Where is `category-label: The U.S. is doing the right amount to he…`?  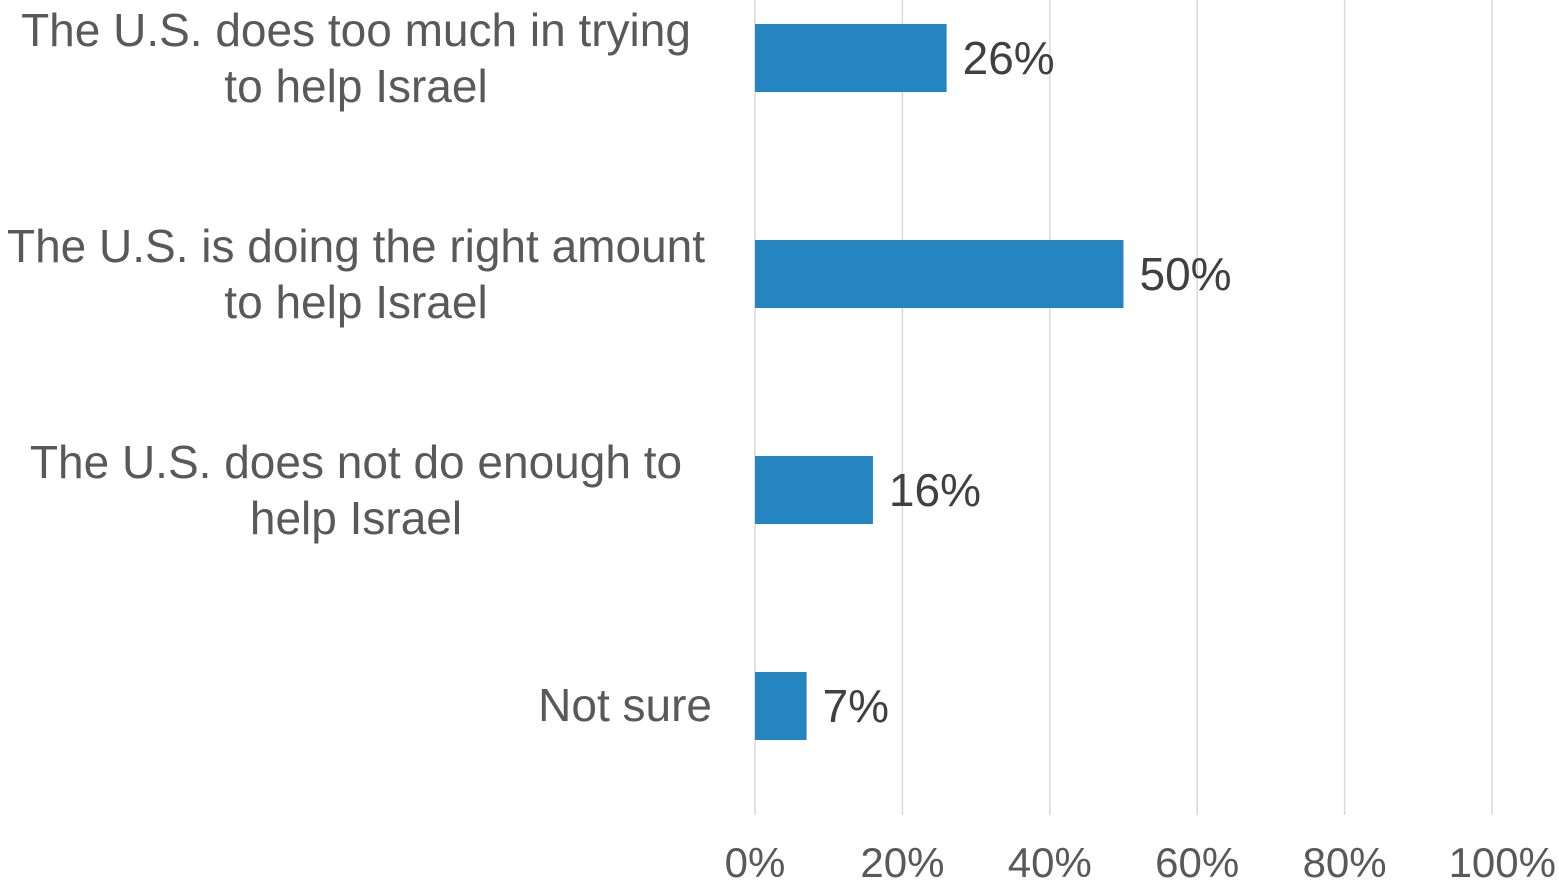 category-label: The U.S. is doing the right amount to he… is located at coordinates (356, 274).